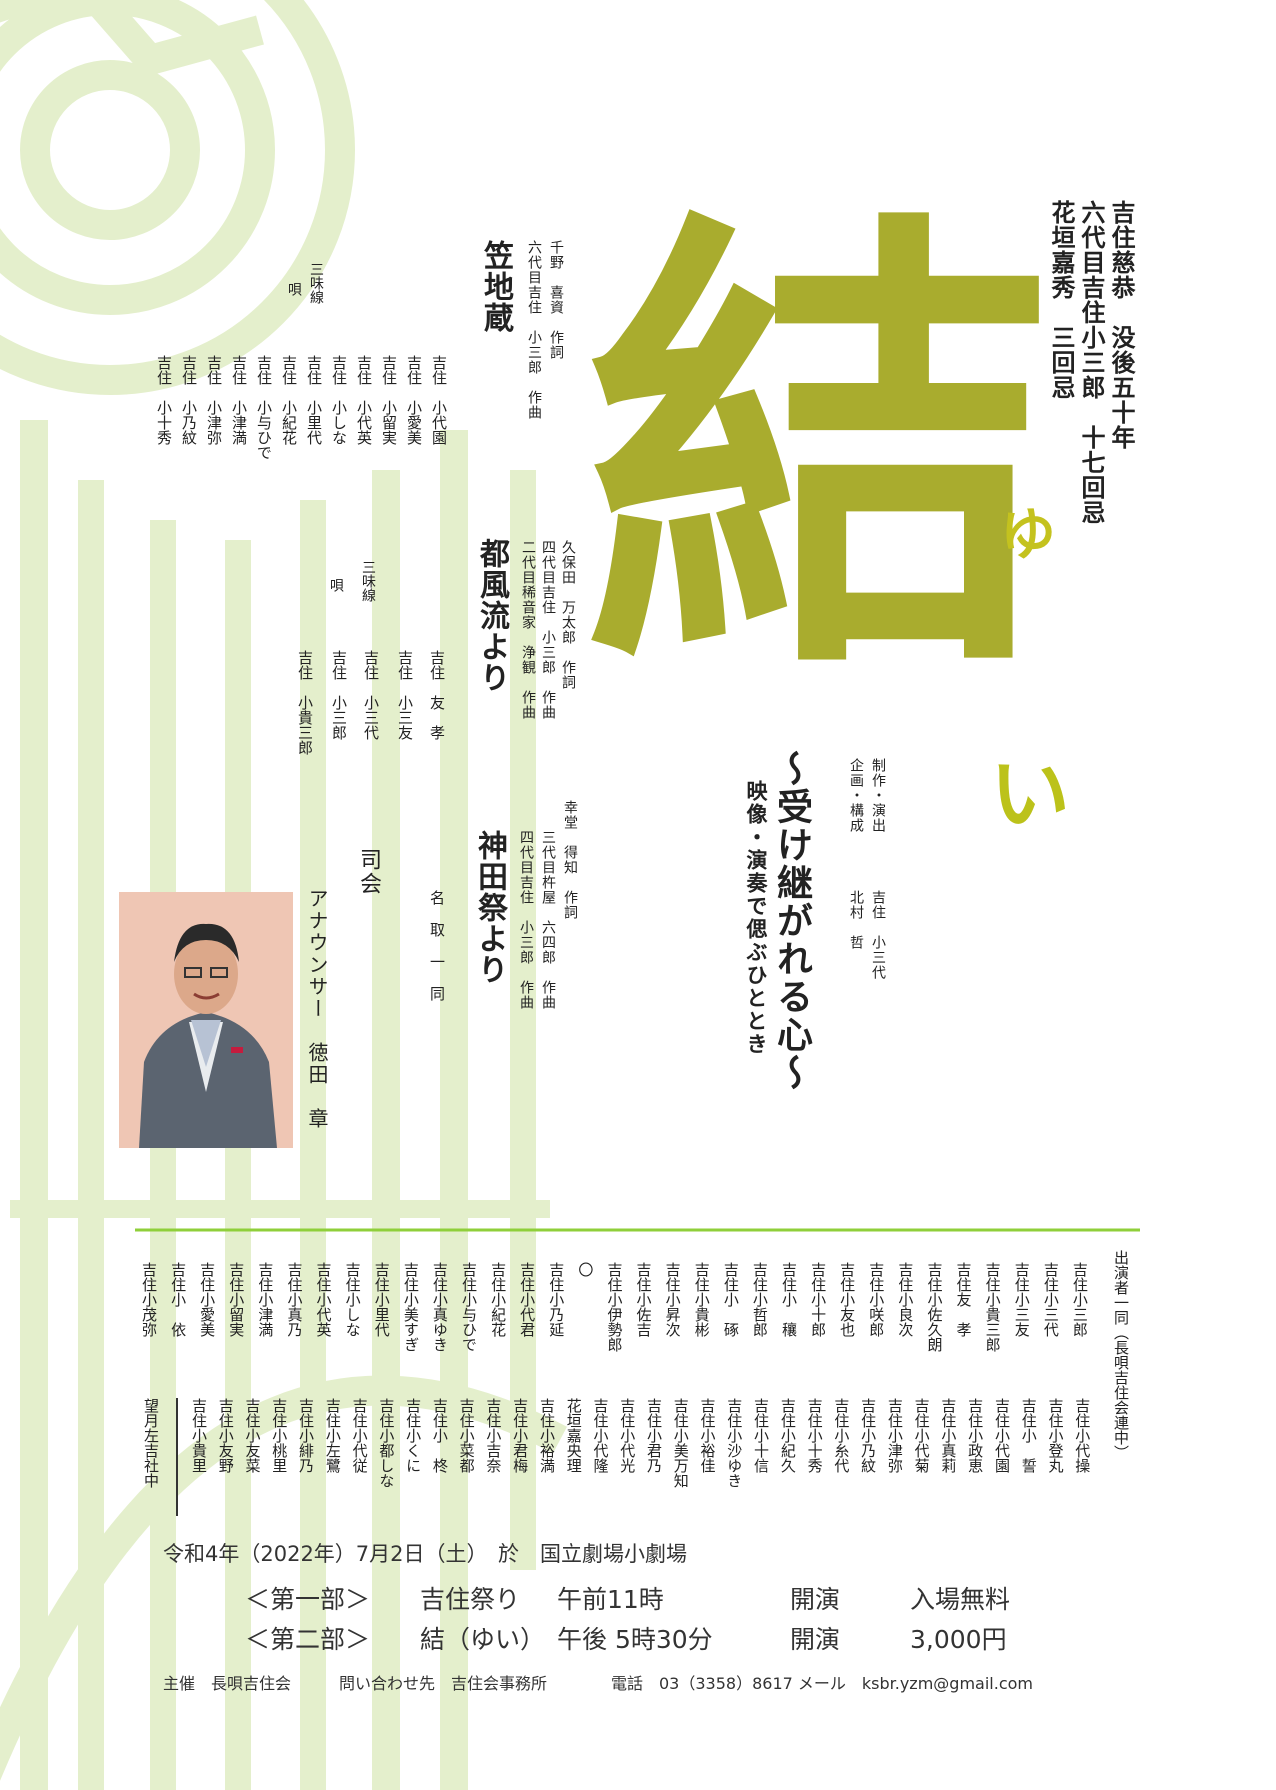  What do you see at coordinates (963, 1299) in the screenshot?
I see `cast-member: 吉住友 孝` at bounding box center [963, 1299].